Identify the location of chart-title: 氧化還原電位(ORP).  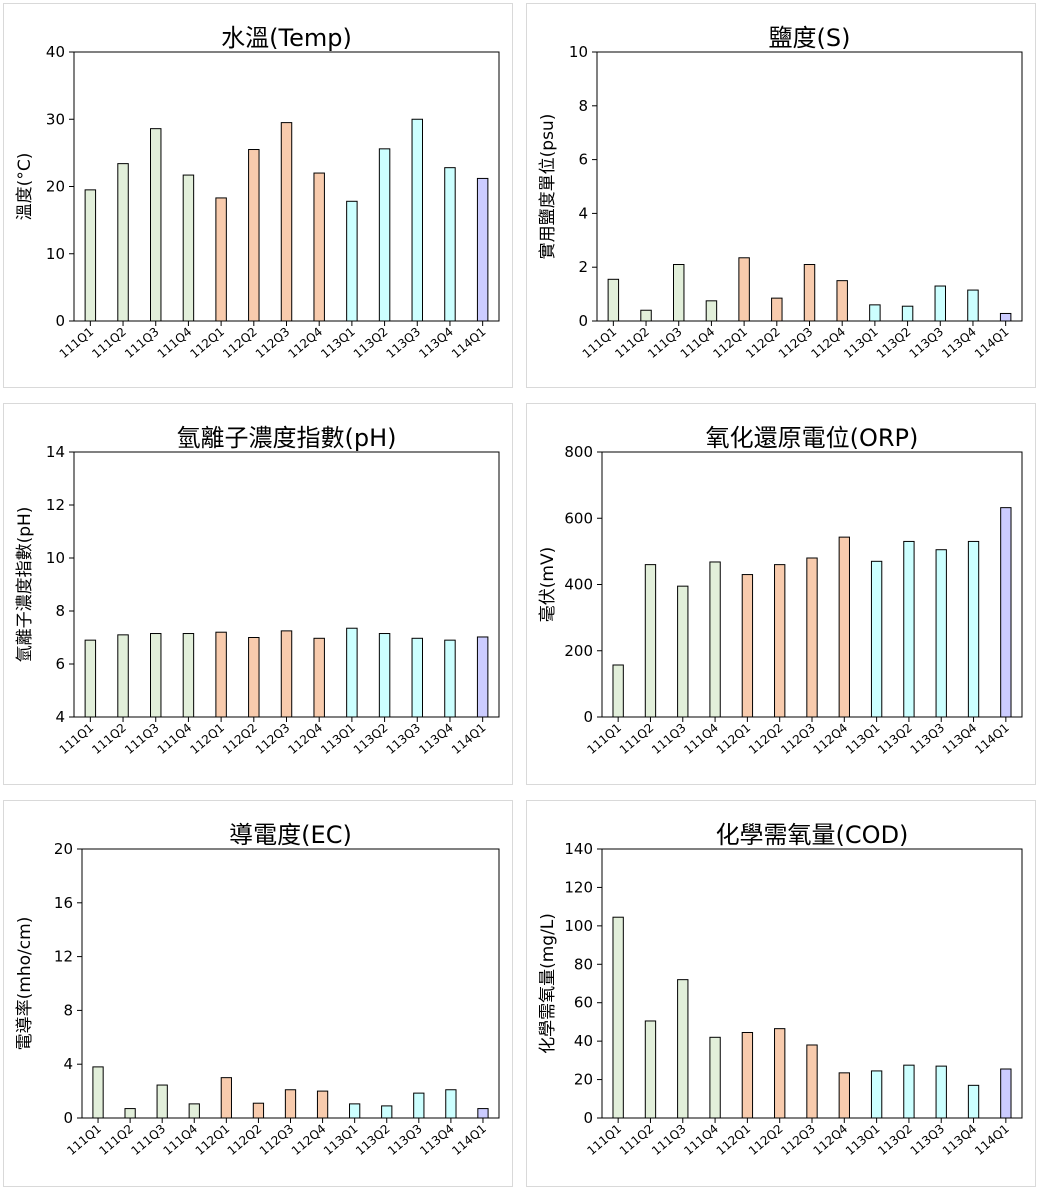
(812, 438).